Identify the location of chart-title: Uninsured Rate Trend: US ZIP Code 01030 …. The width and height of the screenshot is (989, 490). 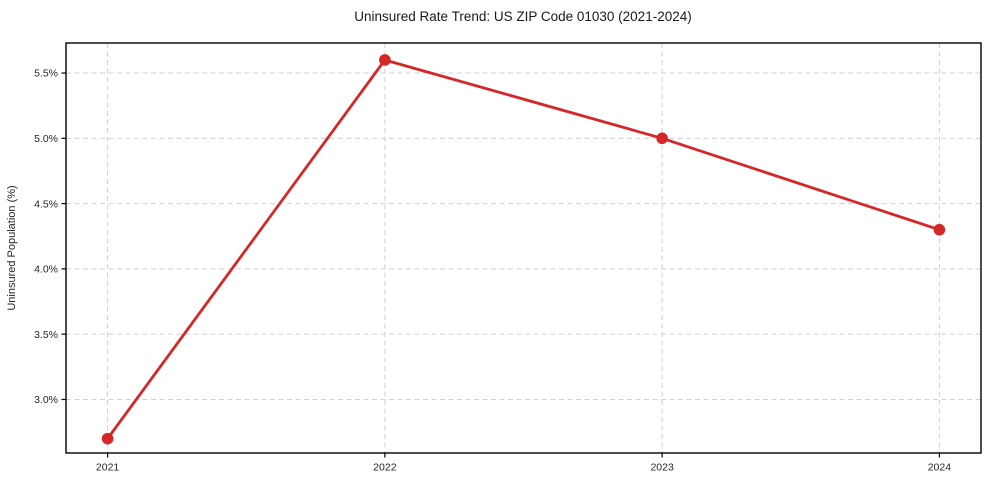
(522, 16).